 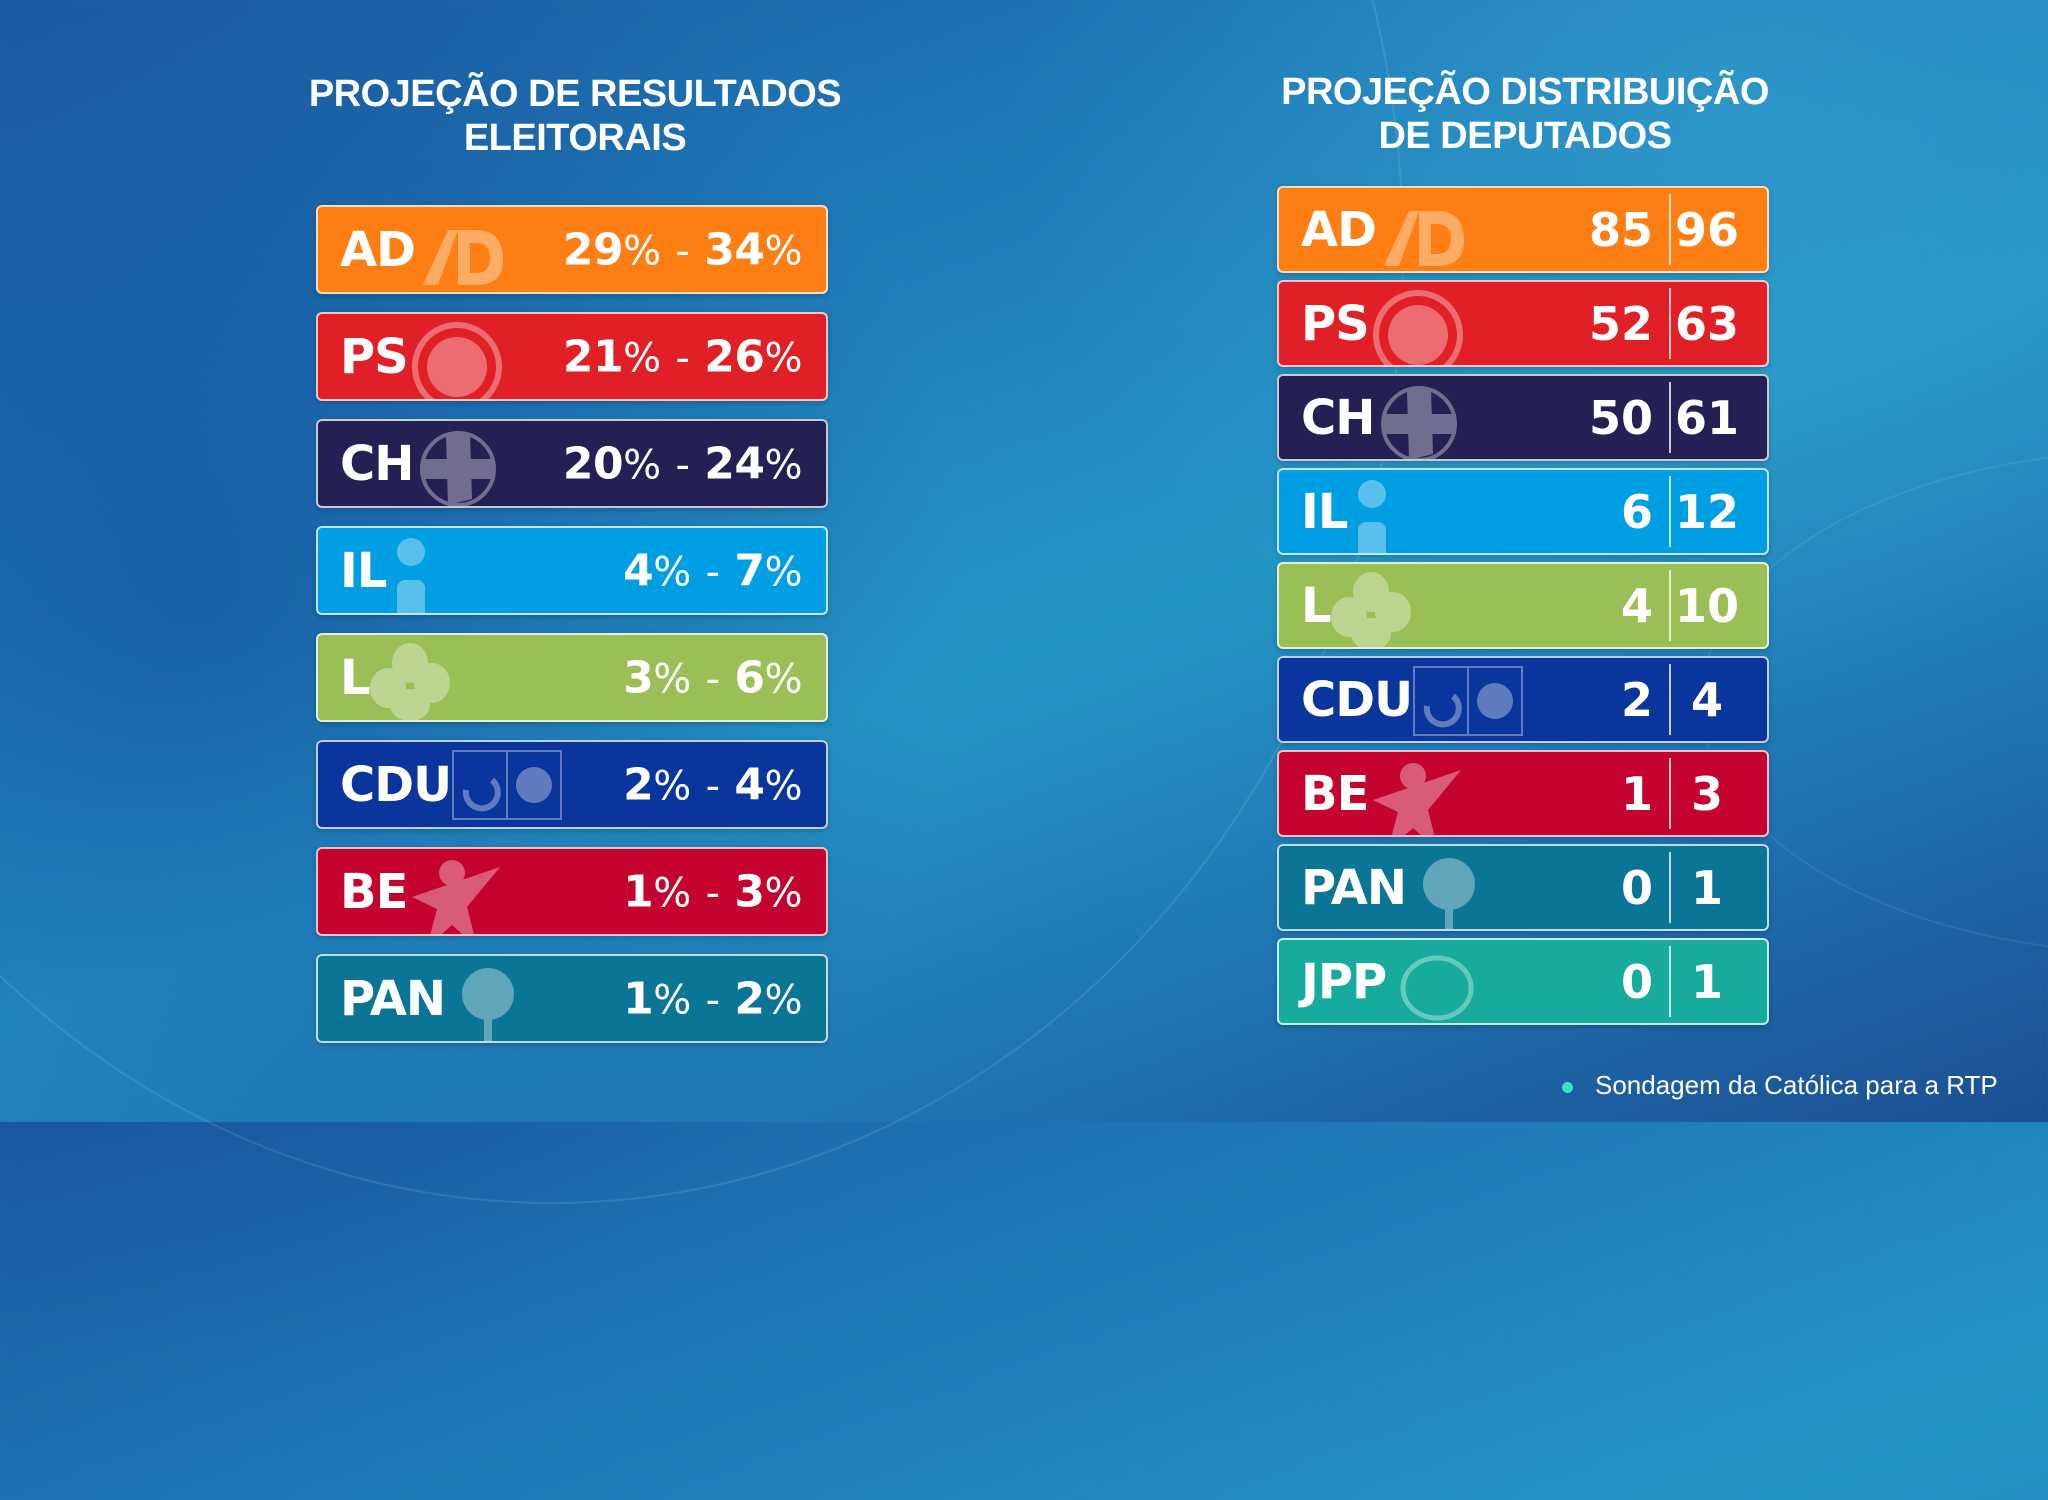 I want to click on range-low: 4, so click(x=638, y=570).